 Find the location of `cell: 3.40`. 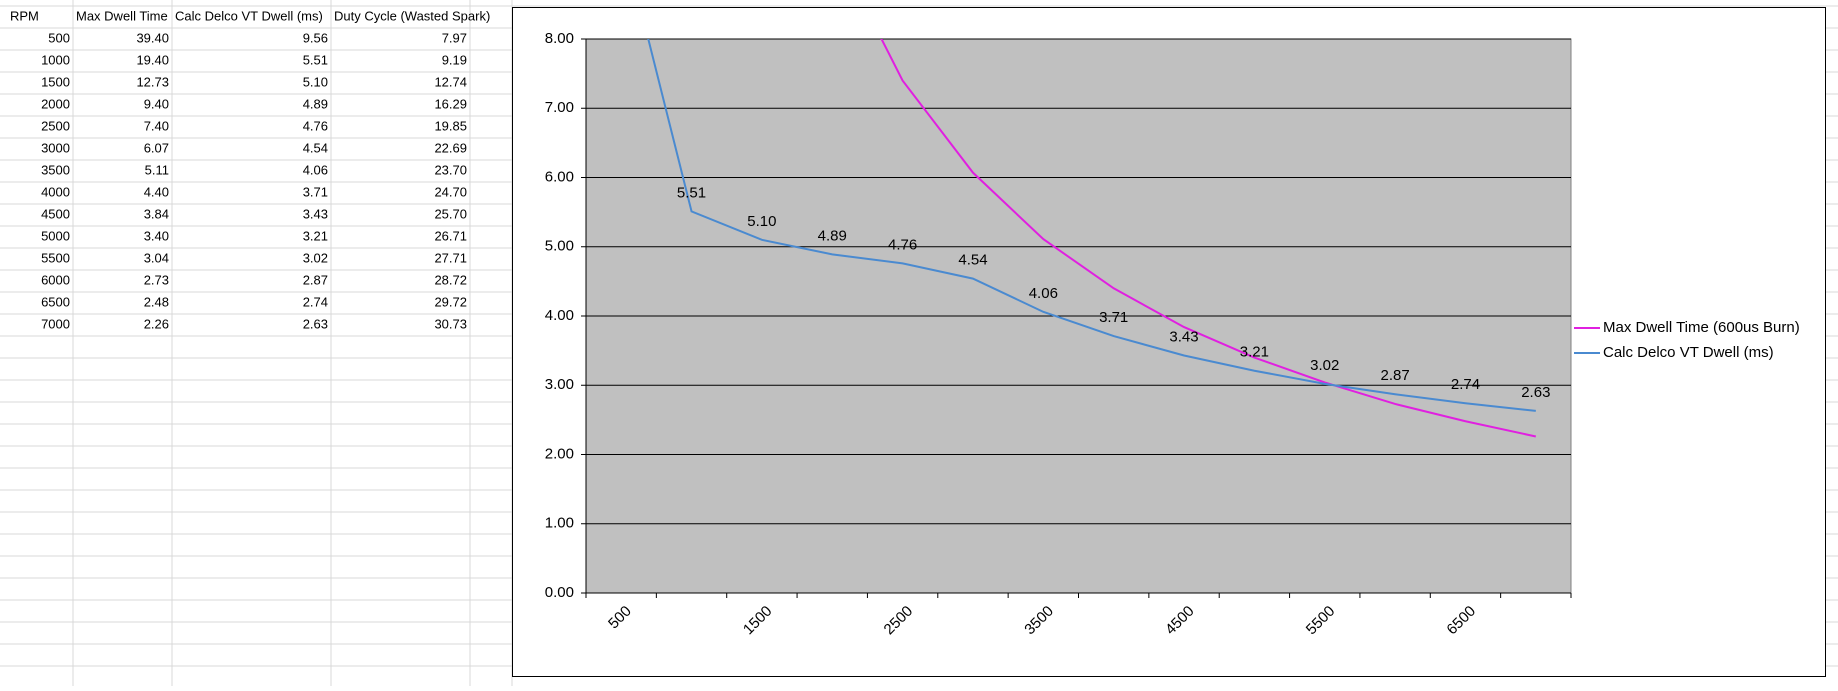

cell: 3.40 is located at coordinates (156, 235).